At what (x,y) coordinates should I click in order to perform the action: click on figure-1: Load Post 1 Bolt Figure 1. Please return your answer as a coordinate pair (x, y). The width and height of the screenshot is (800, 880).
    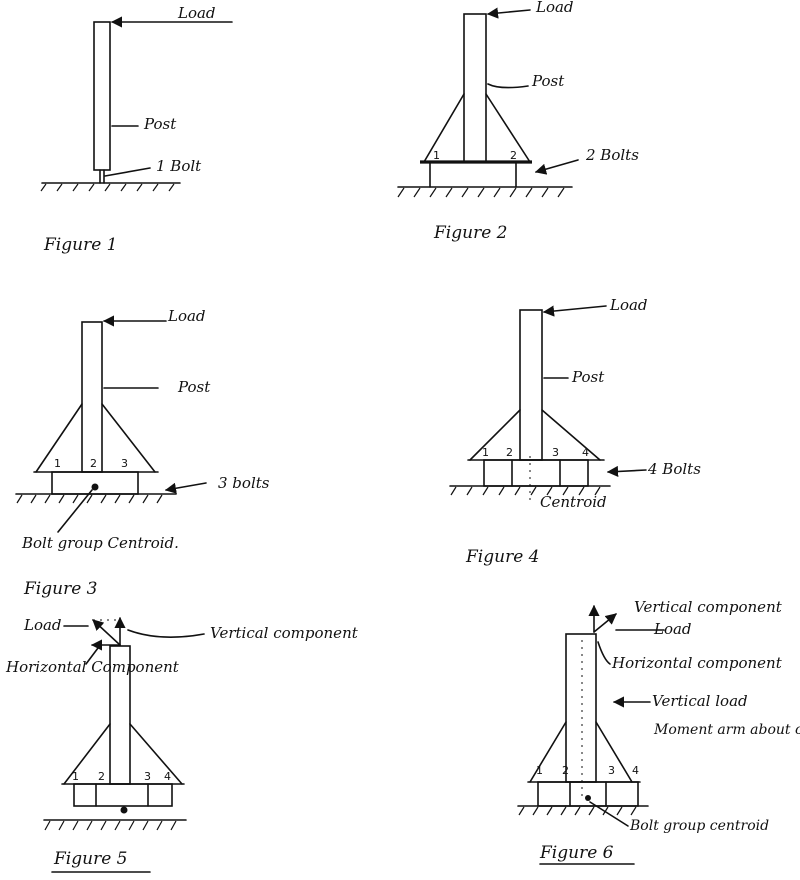
    Looking at the image, I should click on (136, 129).